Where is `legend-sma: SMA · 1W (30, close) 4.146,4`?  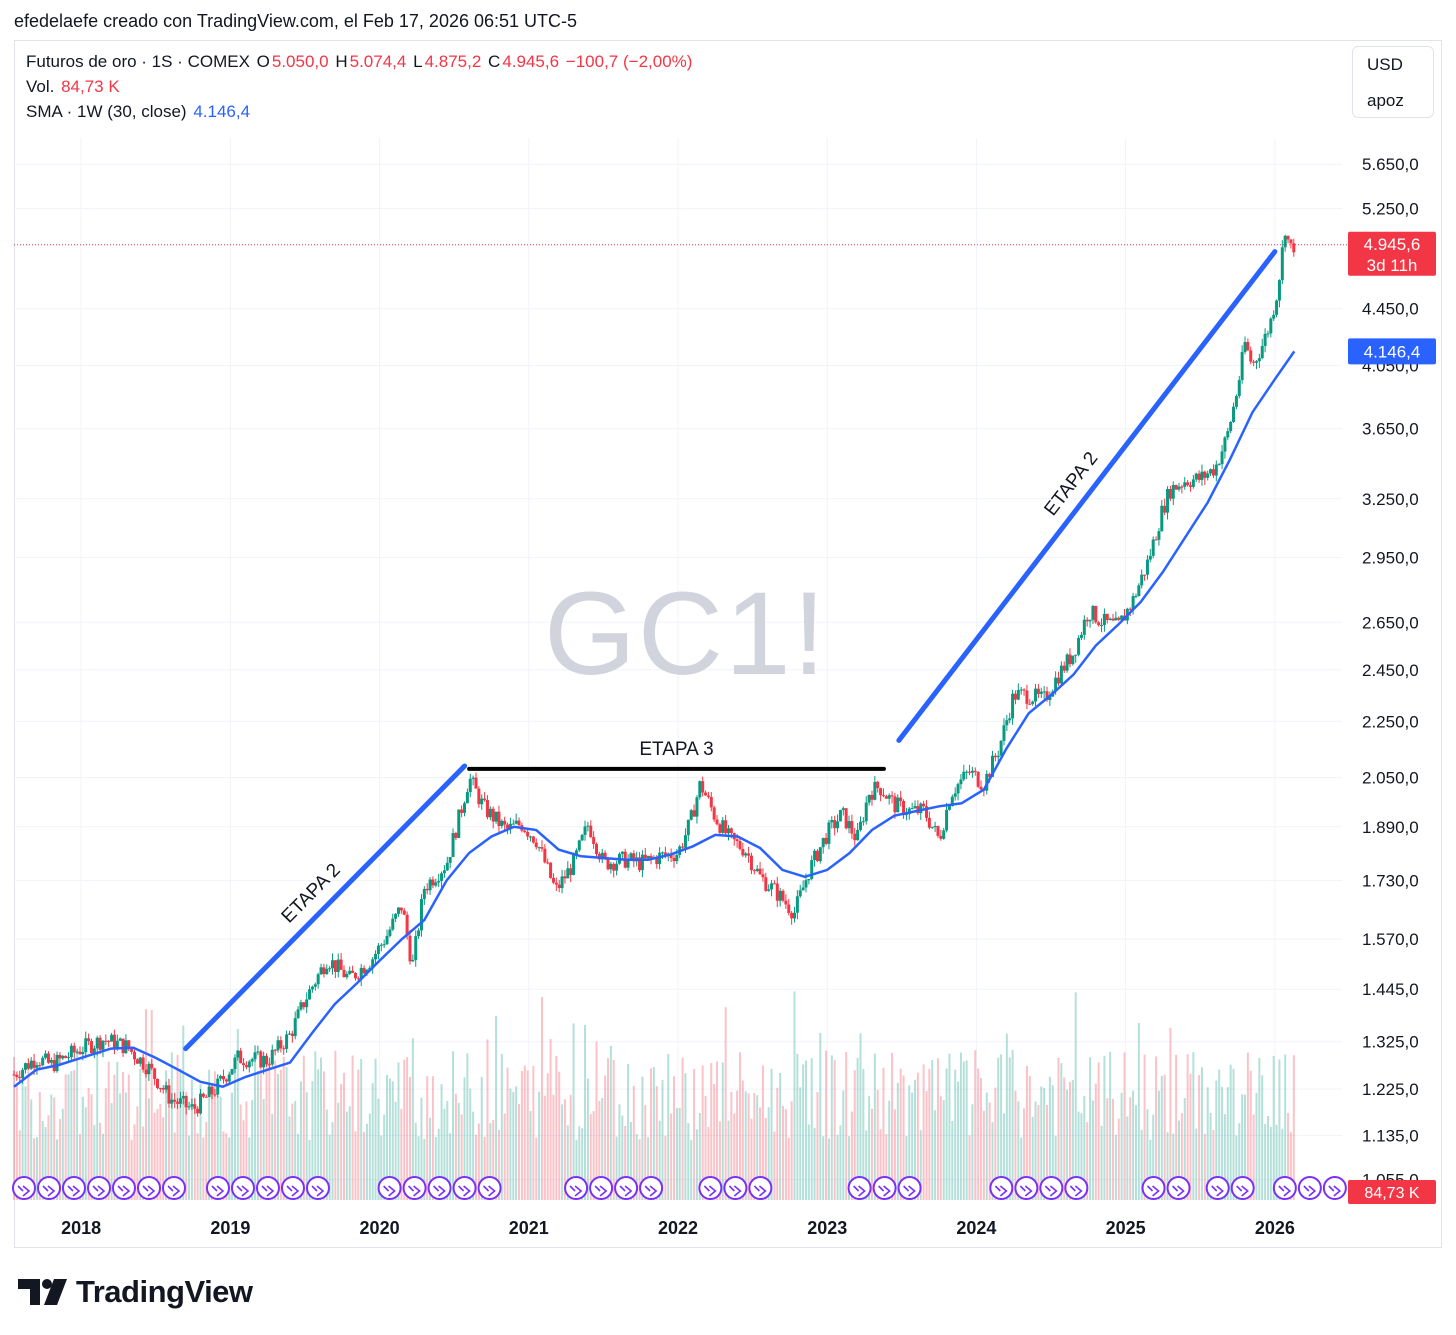 legend-sma: SMA · 1W (30, close) 4.146,4 is located at coordinates (139, 112).